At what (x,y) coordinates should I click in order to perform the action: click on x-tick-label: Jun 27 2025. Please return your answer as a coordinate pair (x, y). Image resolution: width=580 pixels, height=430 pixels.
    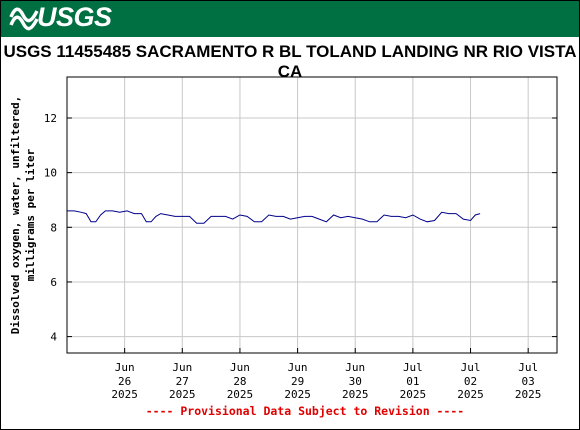
    Looking at the image, I should click on (182, 381).